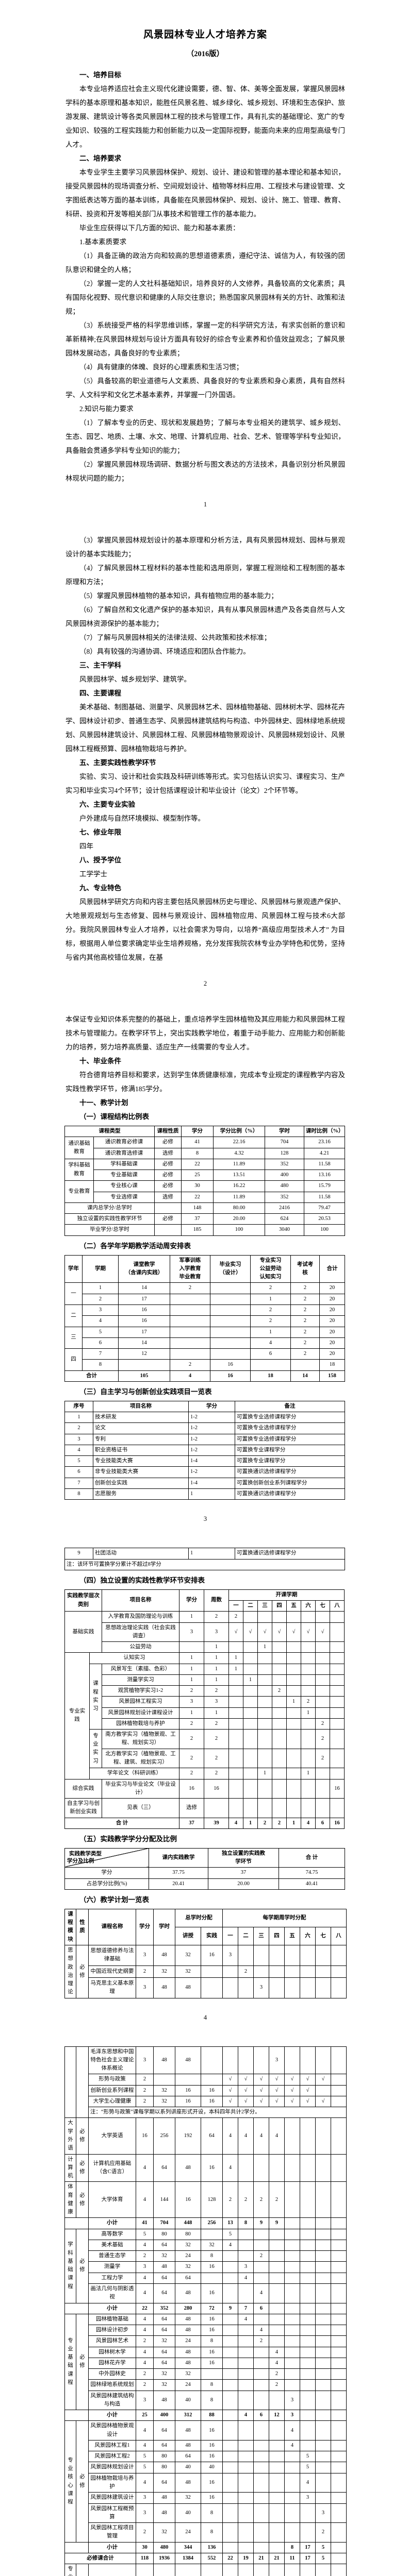 Image resolution: width=409 pixels, height=2576 pixels. Describe the element at coordinates (73, 1337) in the screenshot. I see `table-cell: 三` at that location.